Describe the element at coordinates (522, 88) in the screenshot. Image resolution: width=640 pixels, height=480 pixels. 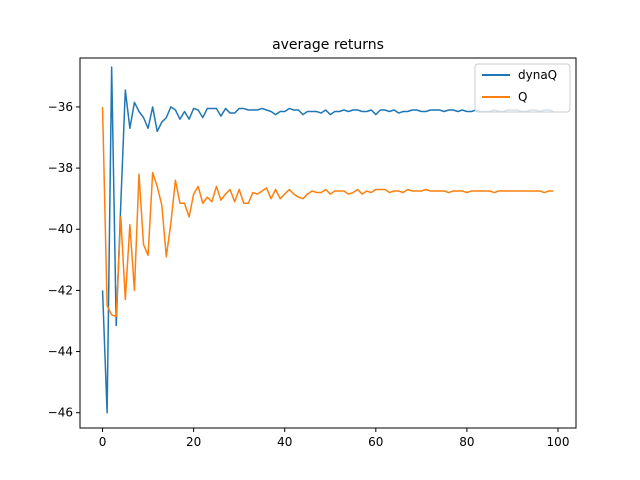
I see `legend: dynaQ Q` at that location.